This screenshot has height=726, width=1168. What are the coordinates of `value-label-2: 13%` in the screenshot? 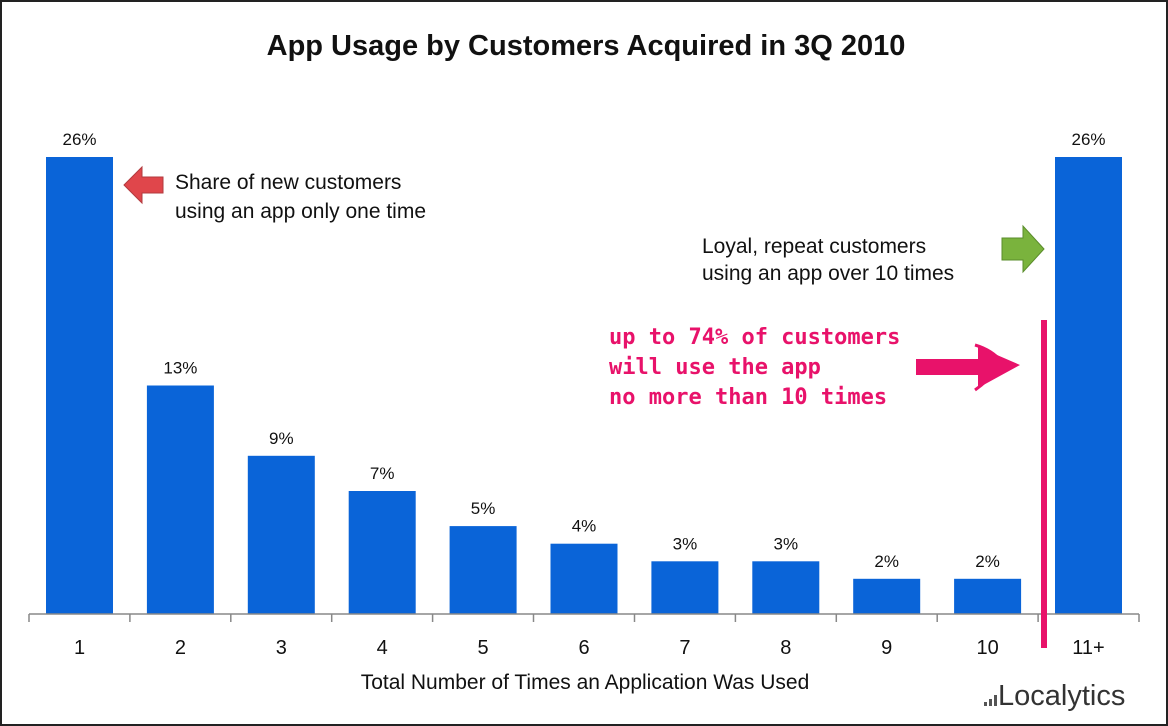 It's located at (180, 368).